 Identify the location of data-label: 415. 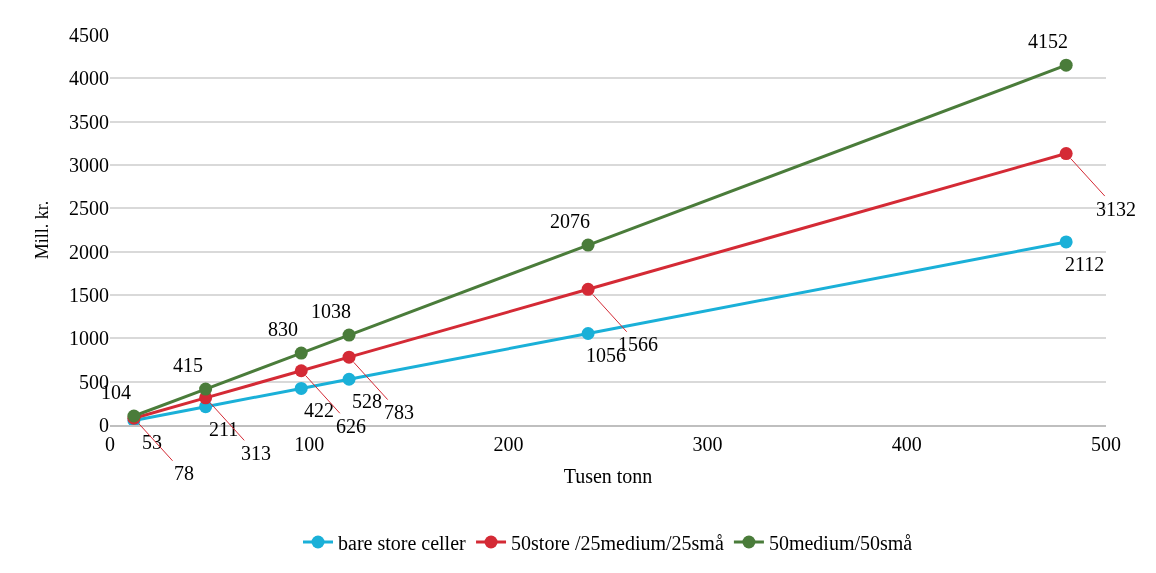
(188, 365).